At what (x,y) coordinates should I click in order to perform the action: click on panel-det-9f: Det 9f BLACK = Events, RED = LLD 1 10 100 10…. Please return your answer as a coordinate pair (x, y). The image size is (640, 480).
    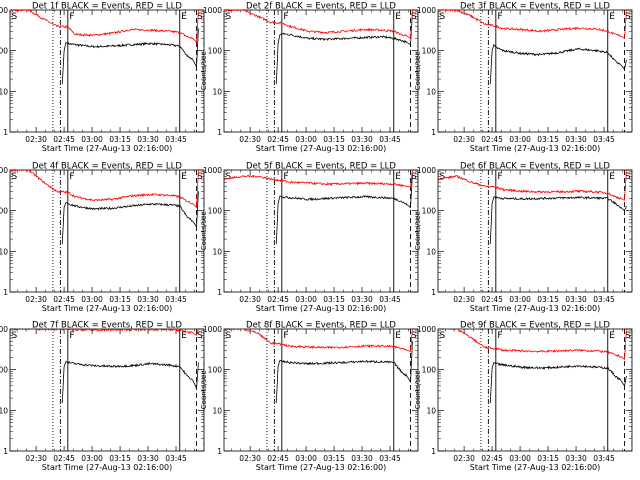
    Looking at the image, I should click on (523, 396).